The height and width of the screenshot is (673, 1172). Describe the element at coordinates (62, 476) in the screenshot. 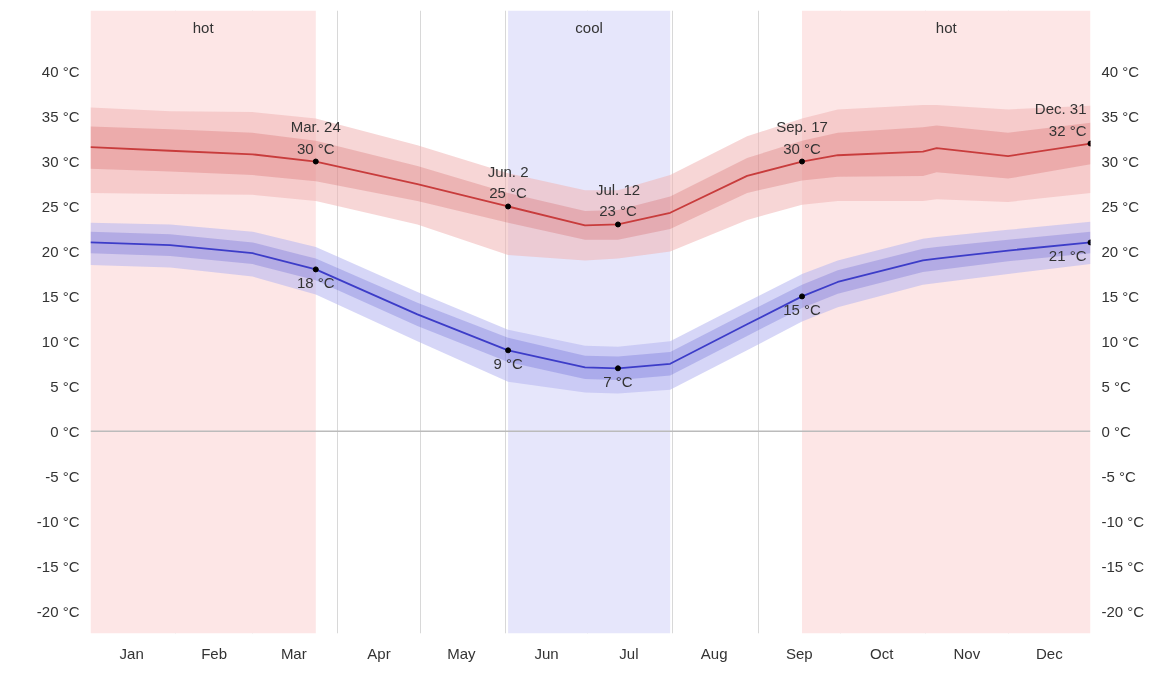

I see `y-tick-label: -5 °C` at that location.